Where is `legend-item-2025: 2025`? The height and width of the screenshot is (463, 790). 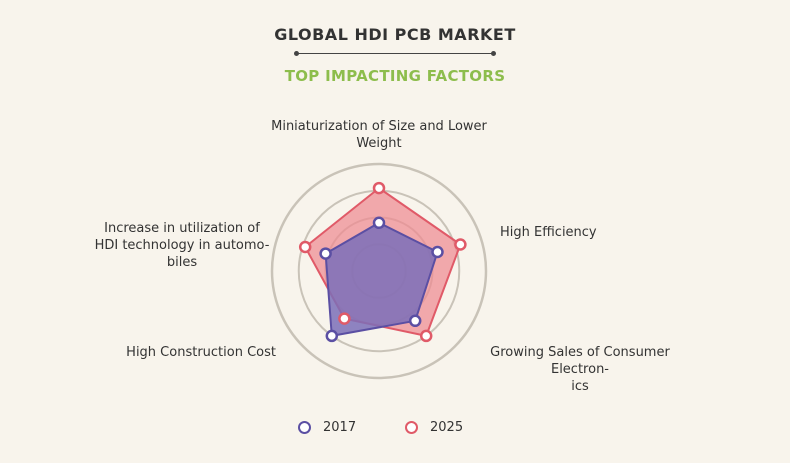
legend-item-2025: 2025 is located at coordinates (434, 427).